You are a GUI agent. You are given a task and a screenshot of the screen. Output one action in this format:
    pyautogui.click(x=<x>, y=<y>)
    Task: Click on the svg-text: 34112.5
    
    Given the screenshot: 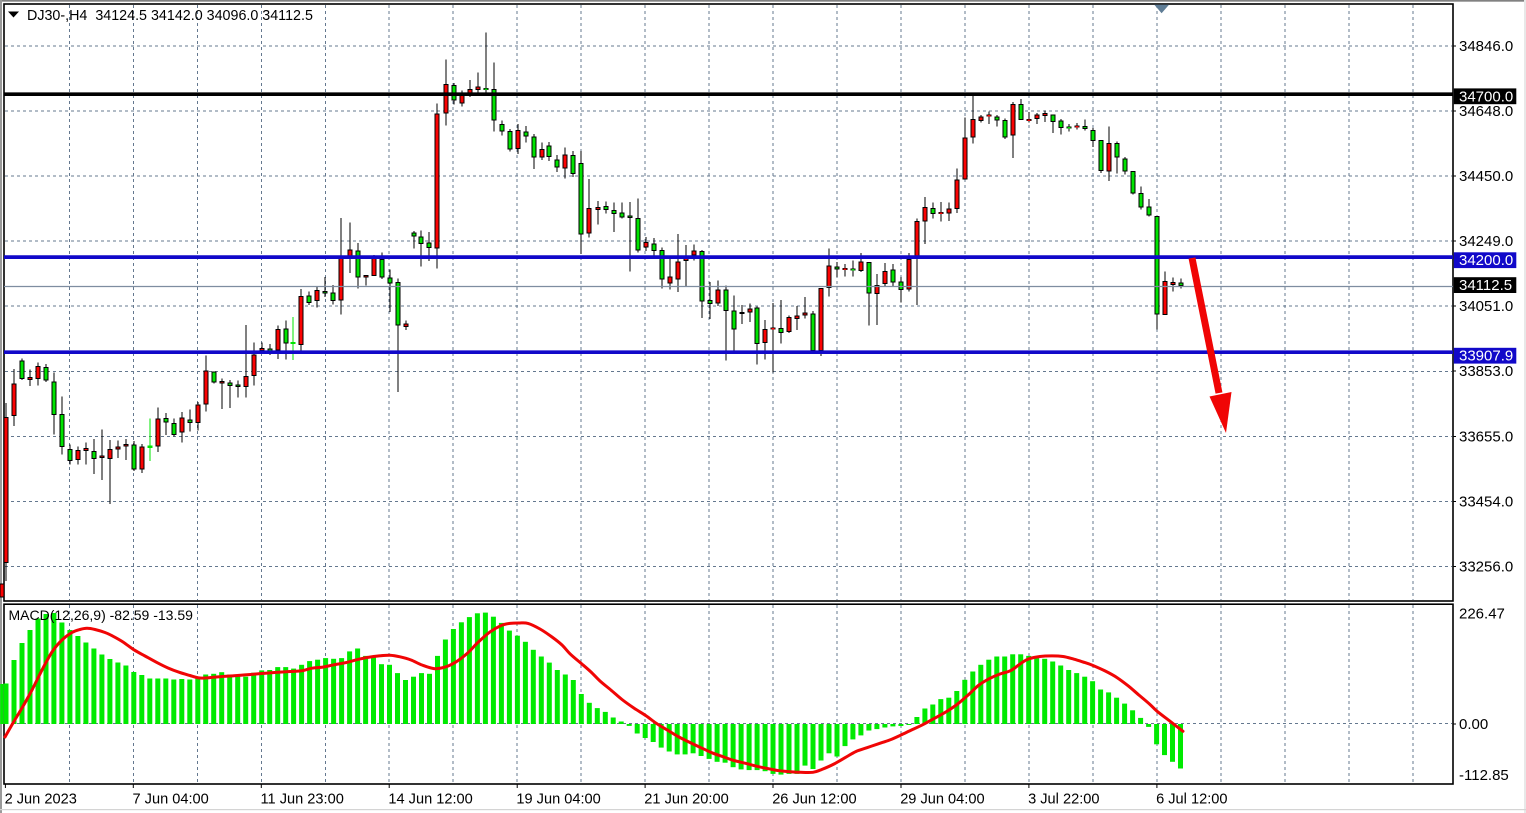 What is the action you would take?
    pyautogui.click(x=1485, y=285)
    